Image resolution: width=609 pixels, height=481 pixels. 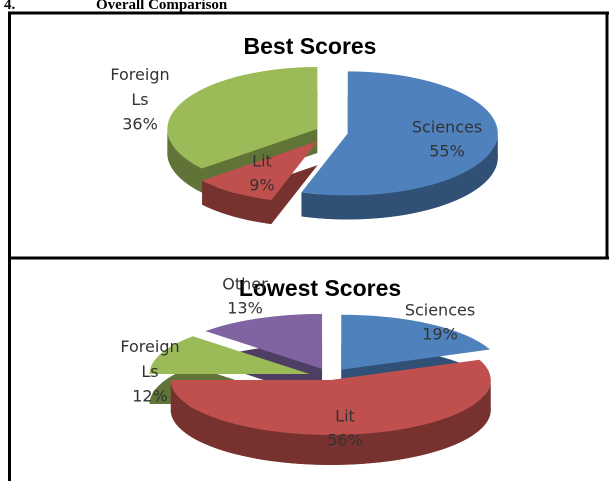 I want to click on slice-value-label: 56%, so click(x=345, y=440).